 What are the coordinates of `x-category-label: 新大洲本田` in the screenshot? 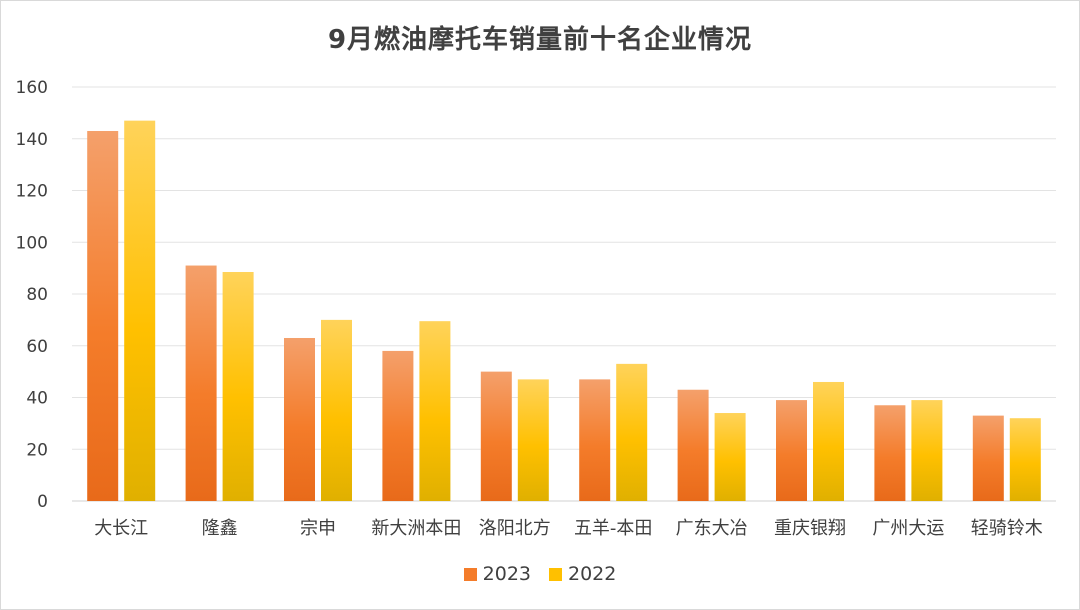 It's located at (416, 528).